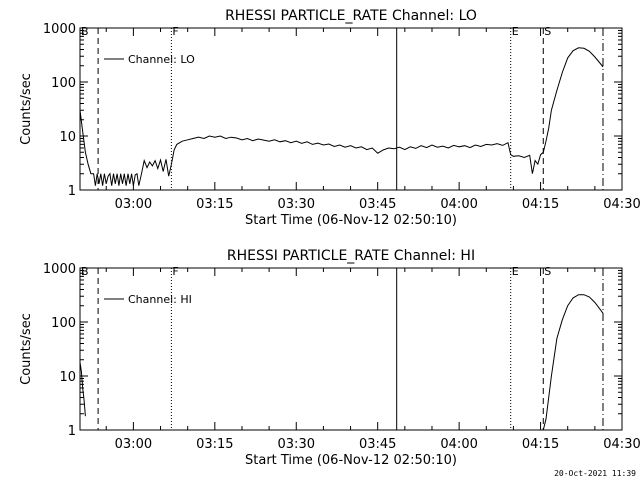  What do you see at coordinates (161, 59) in the screenshot?
I see `legend-label: Channel: LO` at bounding box center [161, 59].